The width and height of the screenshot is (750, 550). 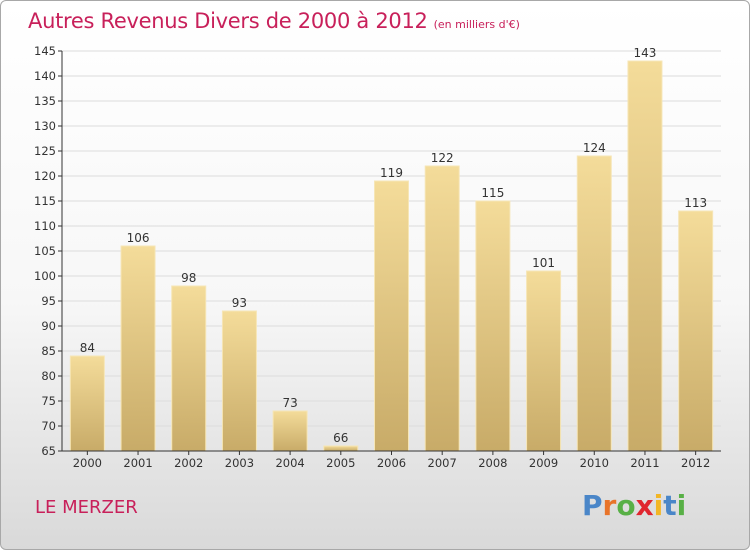 I want to click on y-tick-label: 70, so click(x=48, y=426).